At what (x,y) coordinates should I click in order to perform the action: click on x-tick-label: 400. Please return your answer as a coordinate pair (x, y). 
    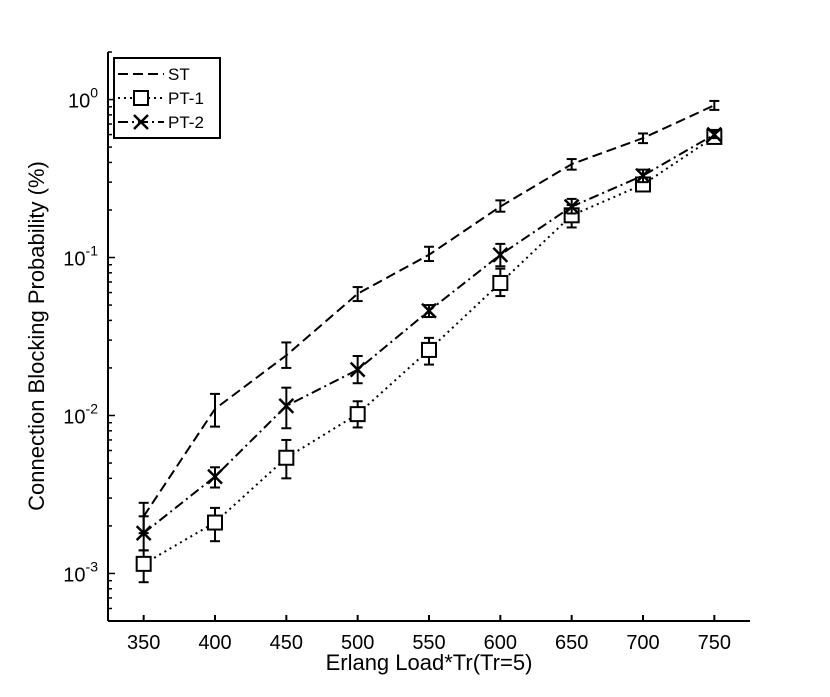
    Looking at the image, I should click on (214, 643).